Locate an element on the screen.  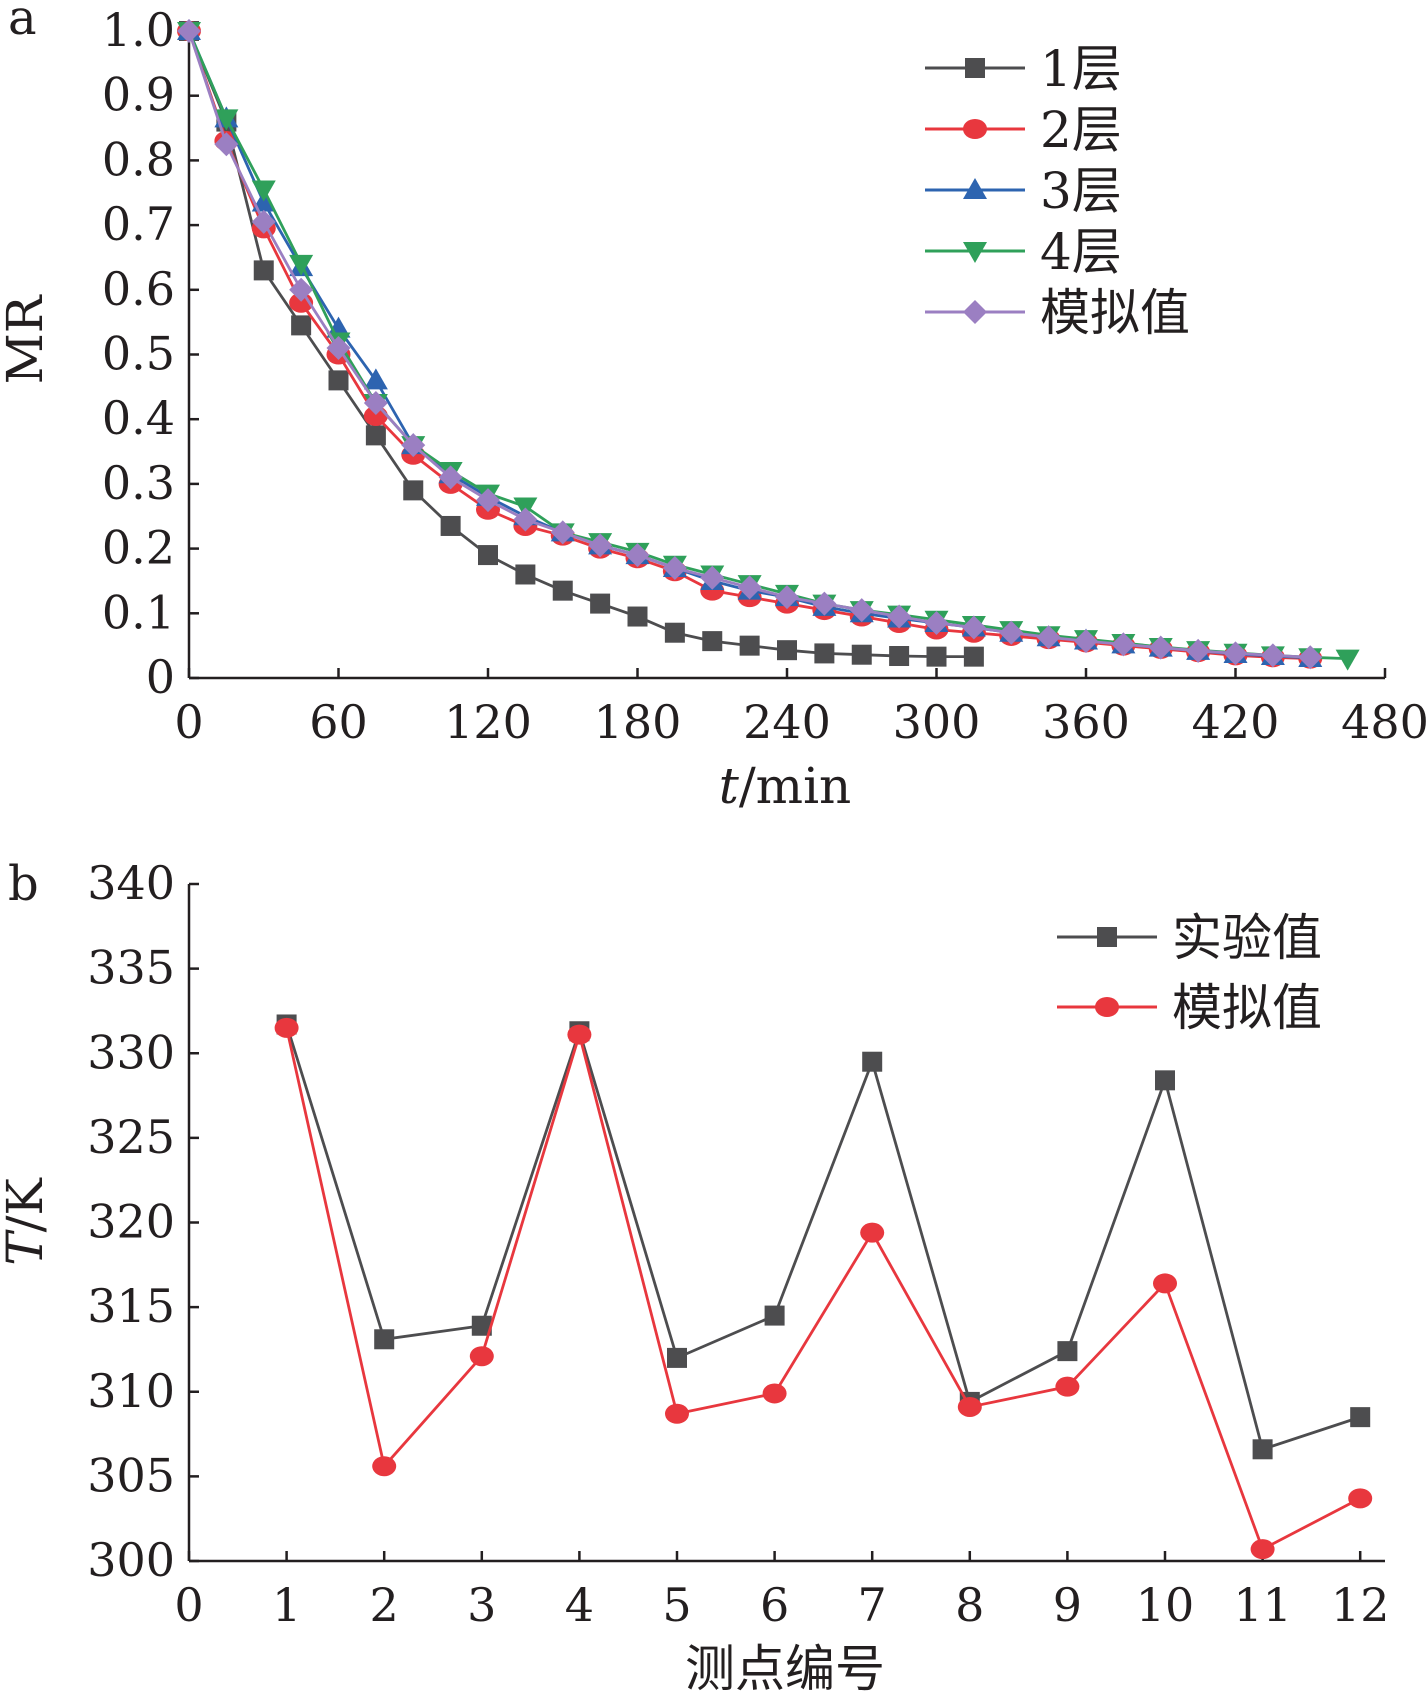
x-tick-label: 4 is located at coordinates (579, 1605).